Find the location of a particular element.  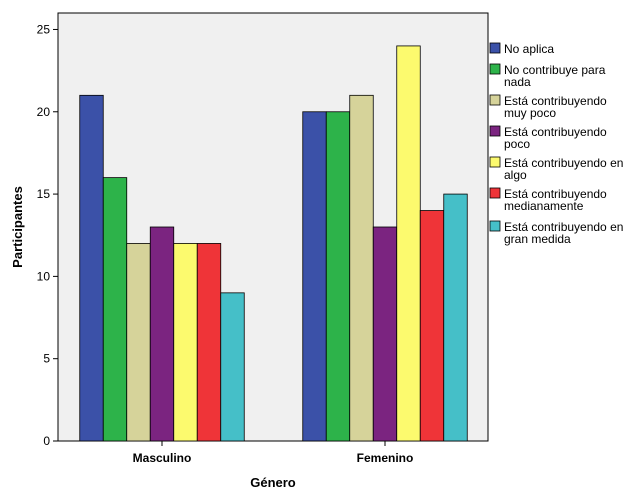

x-axis: Masculino Femenino is located at coordinates (273, 453).